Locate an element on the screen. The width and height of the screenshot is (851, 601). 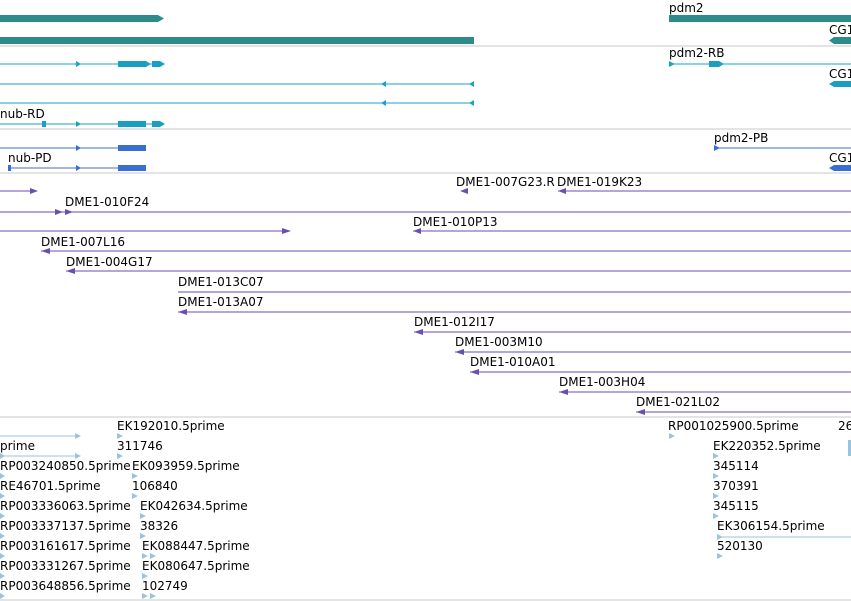
est-label: EK093959.5prime is located at coordinates (186, 466).